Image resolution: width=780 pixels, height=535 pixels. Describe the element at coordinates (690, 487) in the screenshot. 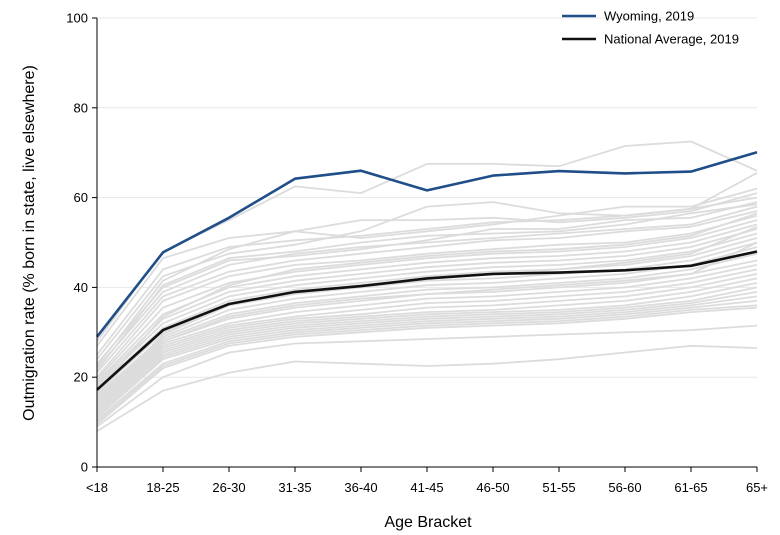

I see `x-tick-label: 61-65` at that location.